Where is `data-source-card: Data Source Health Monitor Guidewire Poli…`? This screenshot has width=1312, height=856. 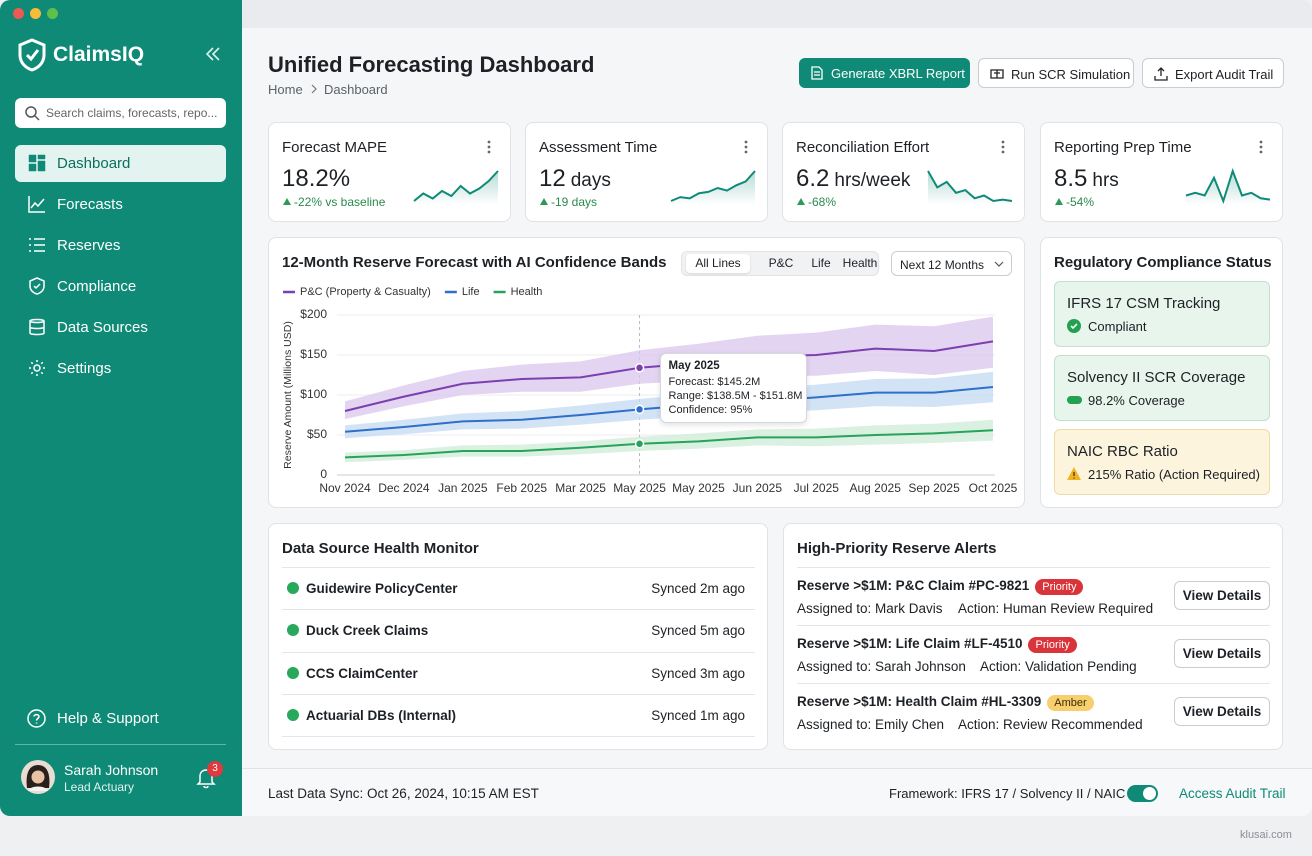 data-source-card: Data Source Health Monitor Guidewire Poli… is located at coordinates (518, 636).